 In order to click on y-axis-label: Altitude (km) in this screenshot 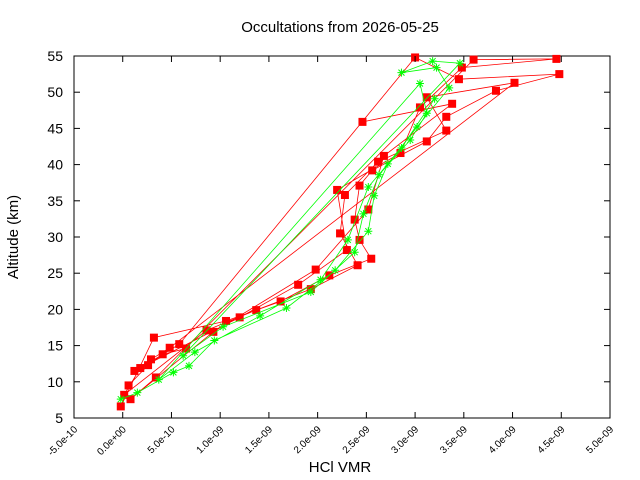, I will do `click(13, 237)`.